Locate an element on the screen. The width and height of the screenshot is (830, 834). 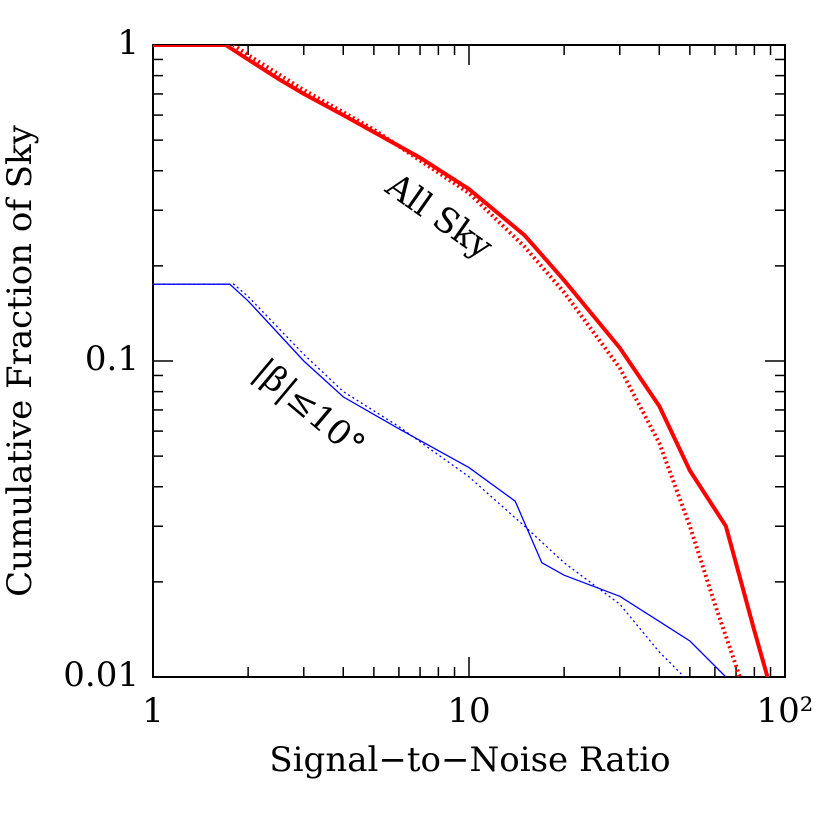
y-tick-label: 0.1 is located at coordinates (112, 359).